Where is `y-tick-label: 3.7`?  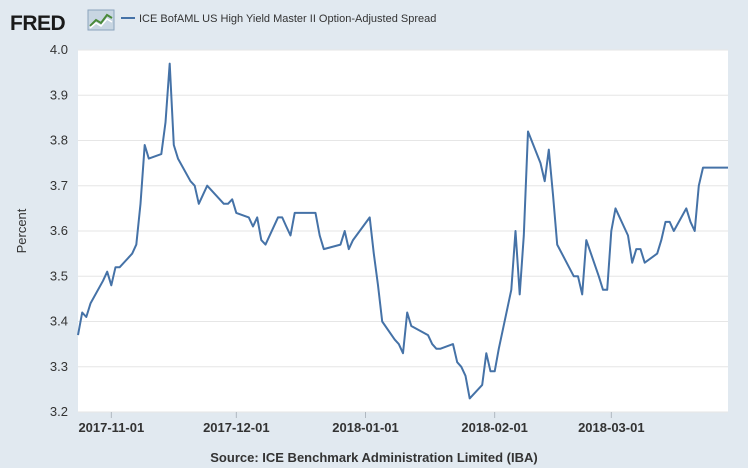 y-tick-label: 3.7 is located at coordinates (59, 185).